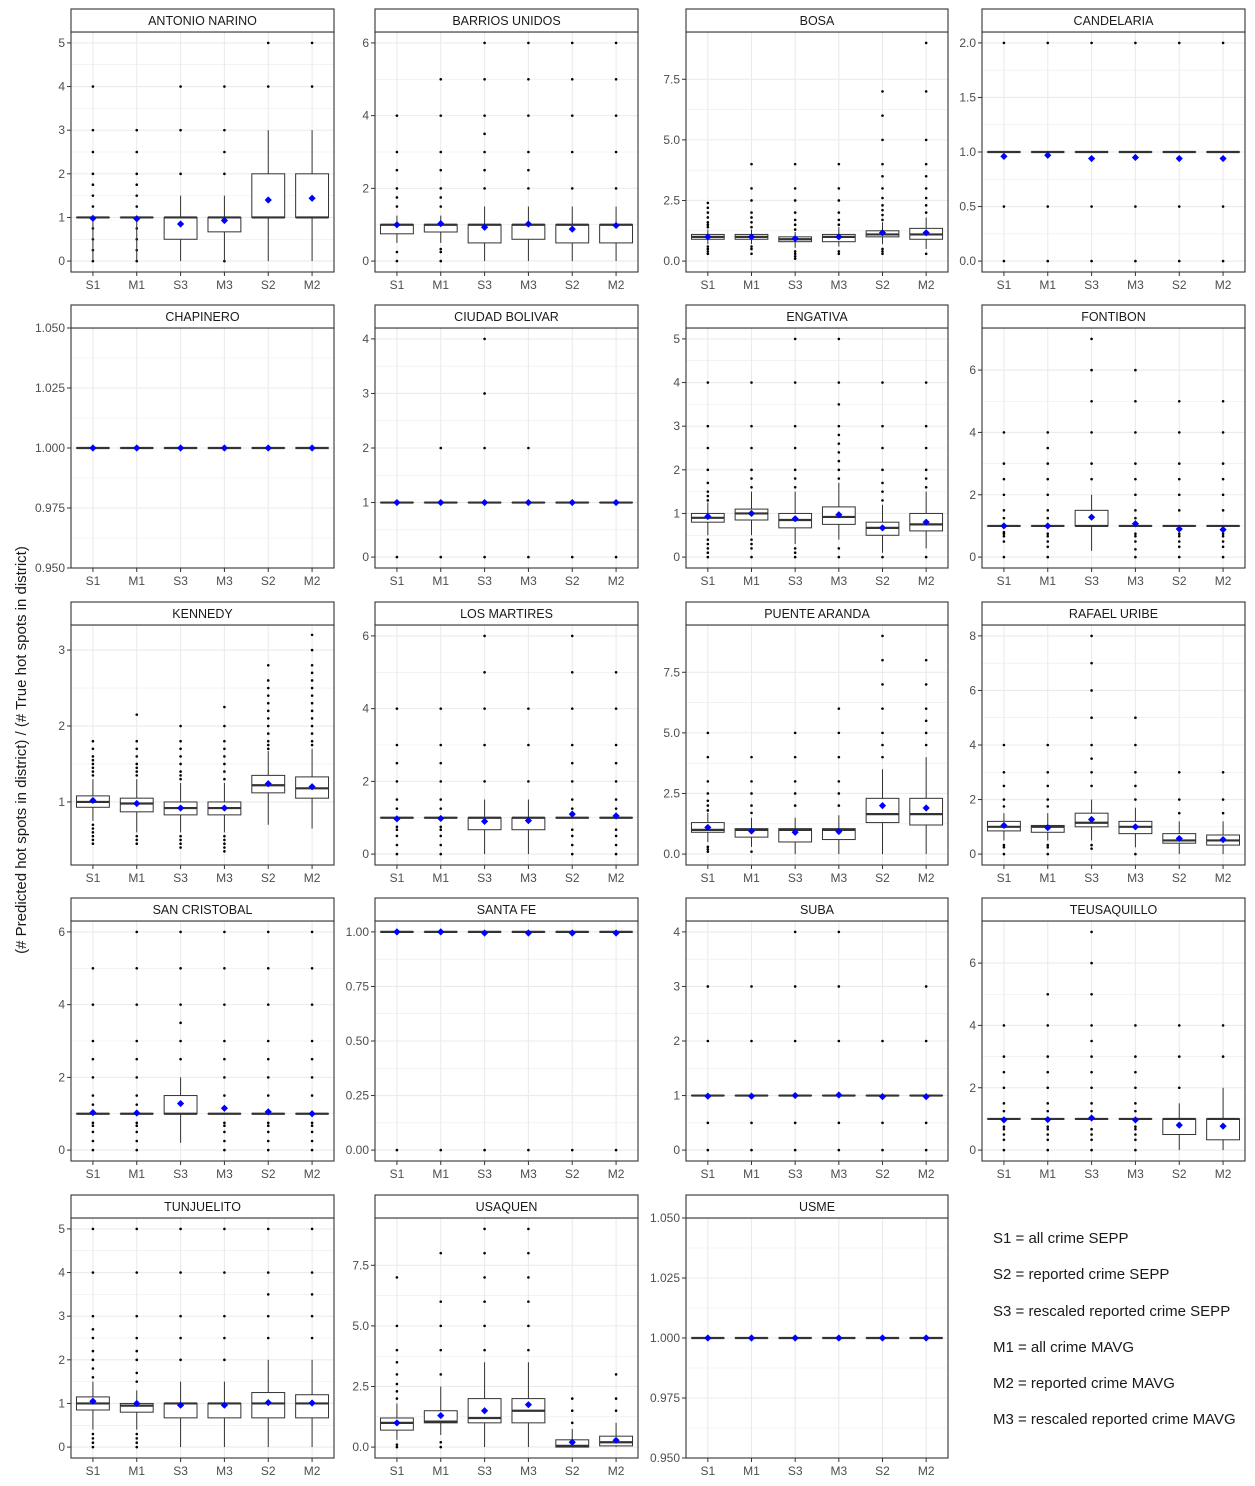 The height and width of the screenshot is (1486, 1255). Describe the element at coordinates (202, 745) in the screenshot. I see `panel-background` at that location.